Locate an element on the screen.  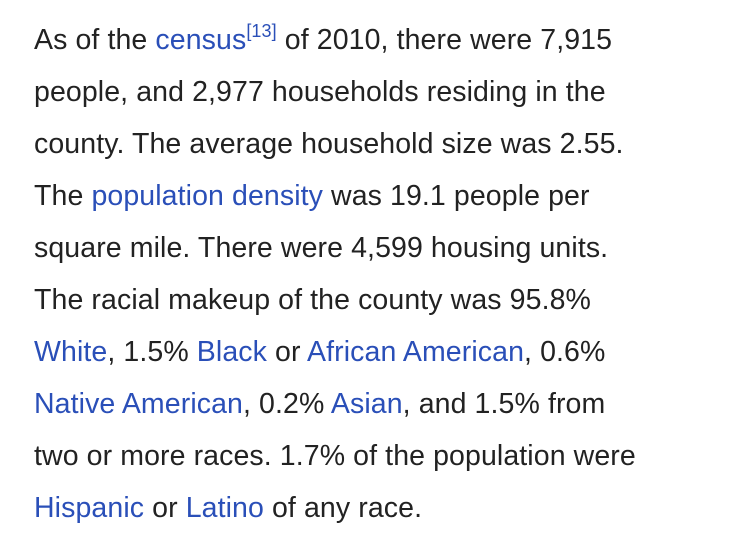
text-segment: , 0.2% is located at coordinates (287, 404).